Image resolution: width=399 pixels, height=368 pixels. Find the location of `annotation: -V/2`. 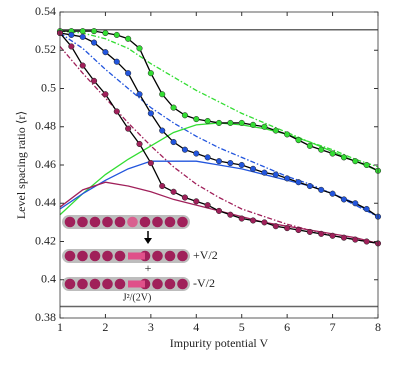

annotation: -V/2 is located at coordinates (204, 283).